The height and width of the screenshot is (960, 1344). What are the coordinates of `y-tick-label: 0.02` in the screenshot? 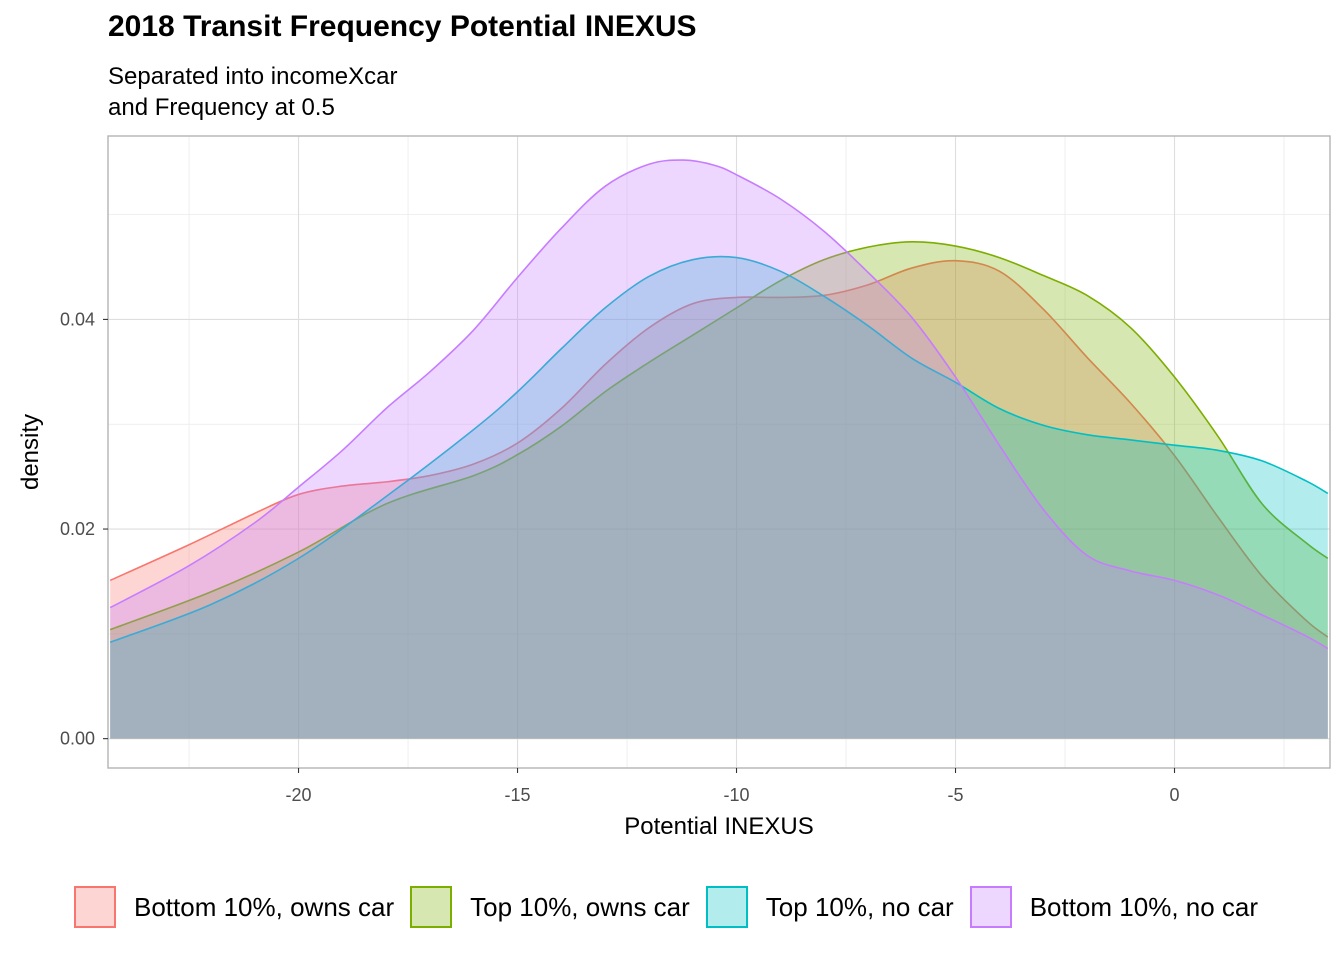 It's located at (77, 529).